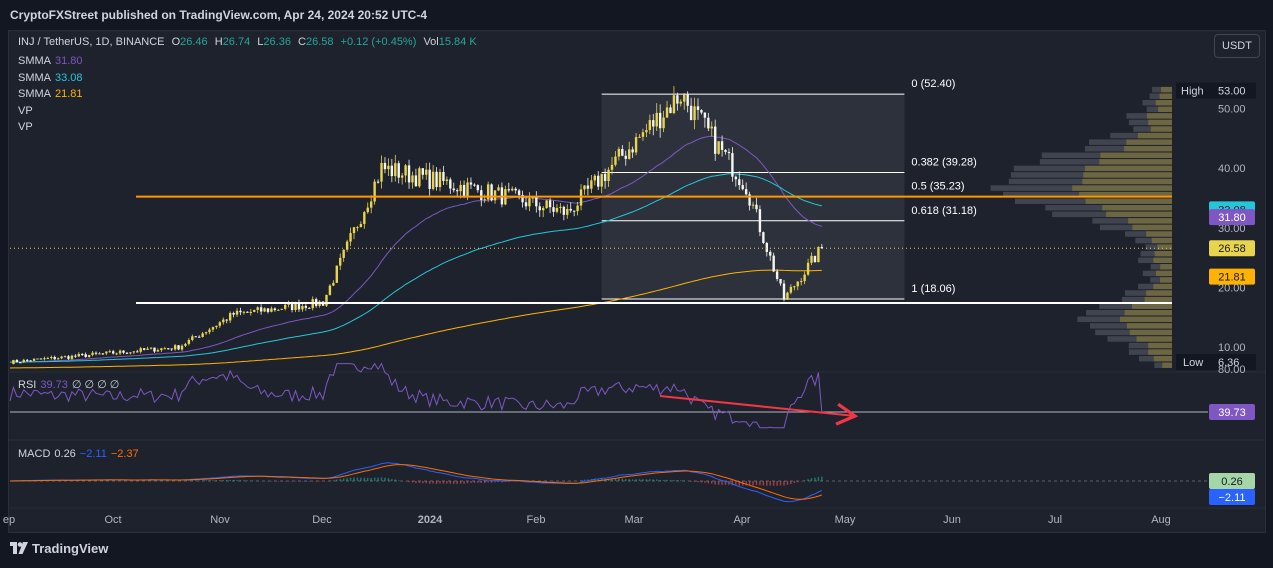  I want to click on tradingview-icon, so click(19, 548).